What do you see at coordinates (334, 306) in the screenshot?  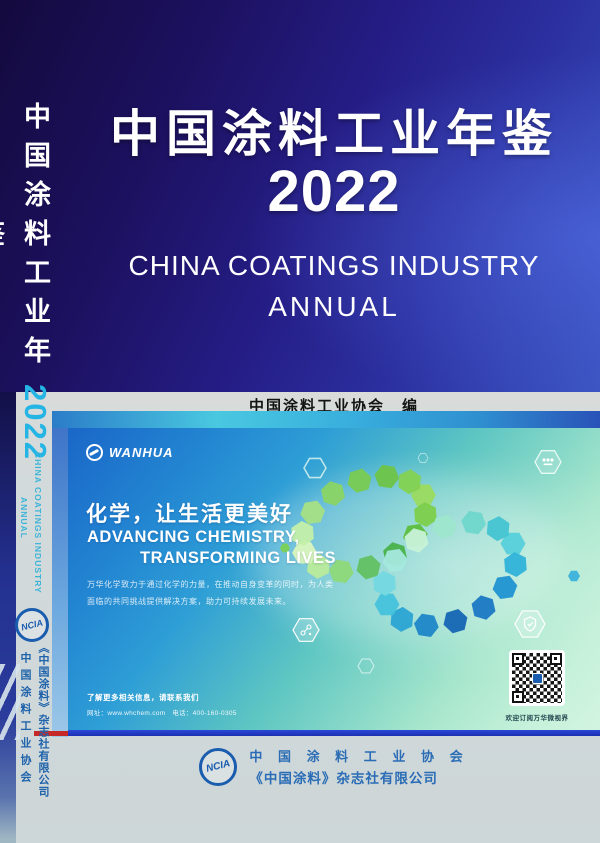 I see `book-subtitle-line2: ANNUAL` at bounding box center [334, 306].